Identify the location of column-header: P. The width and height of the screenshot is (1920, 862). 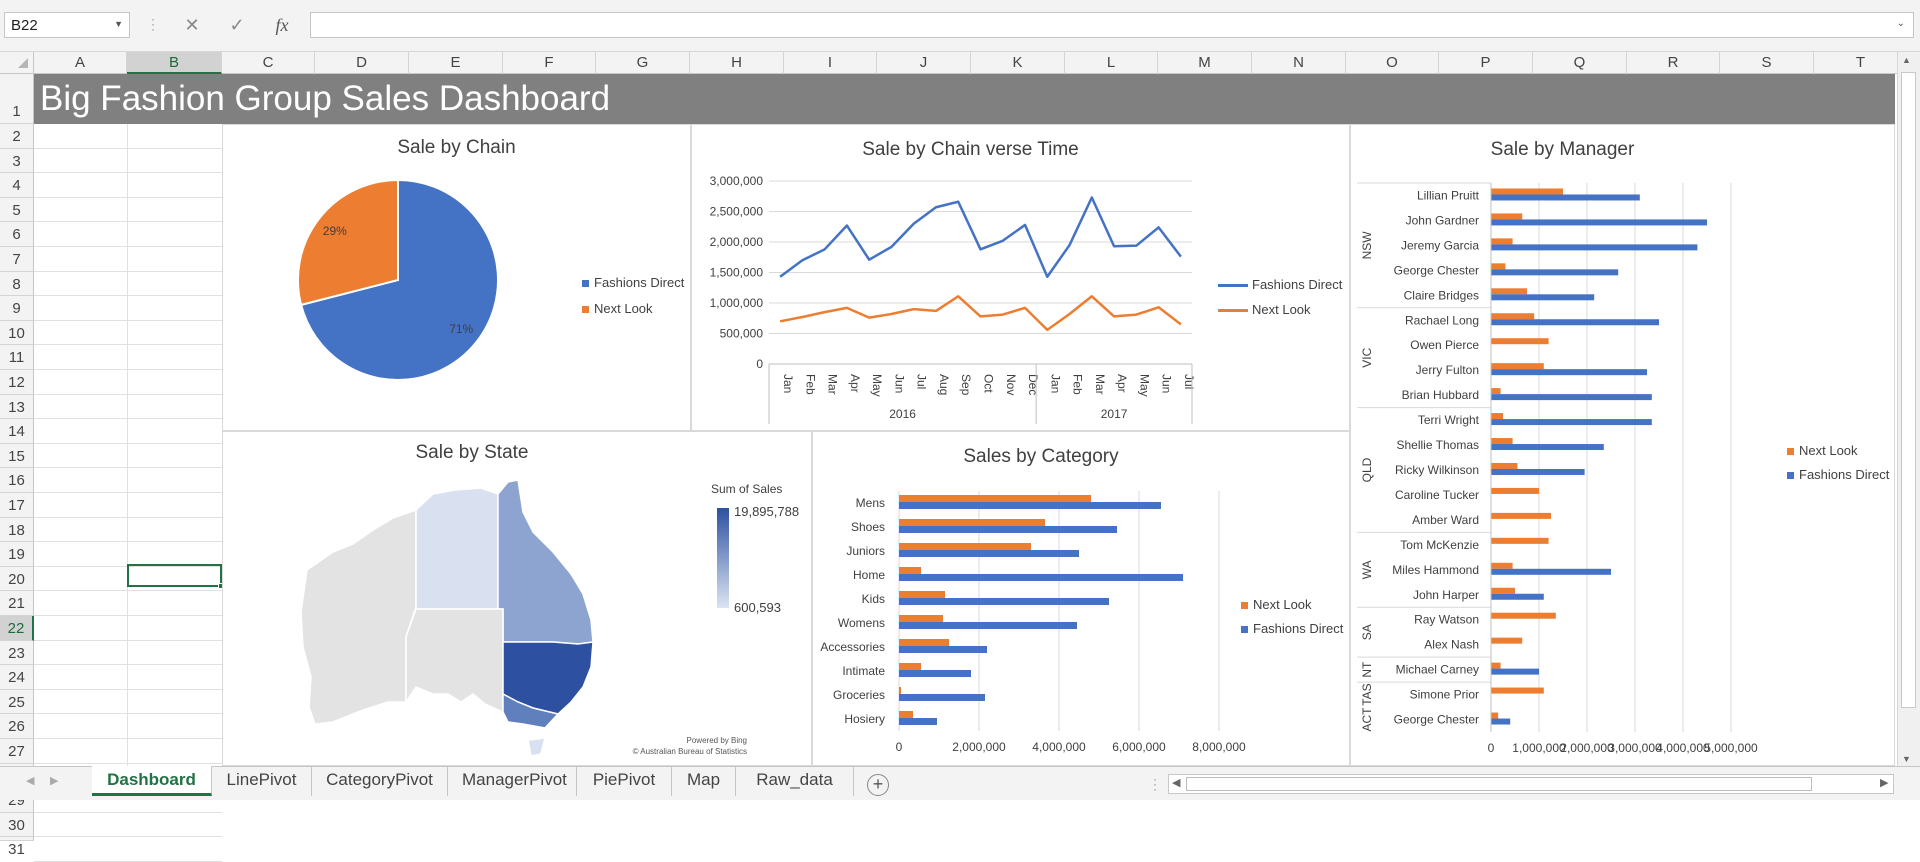
(1486, 63).